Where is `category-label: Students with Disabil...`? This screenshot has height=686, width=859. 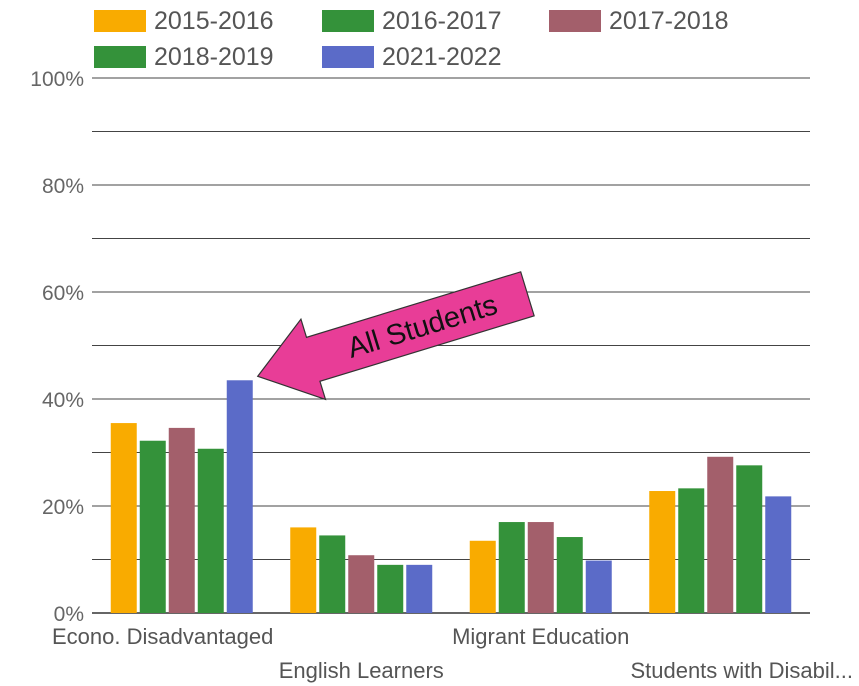 category-label: Students with Disabil... is located at coordinates (741, 670).